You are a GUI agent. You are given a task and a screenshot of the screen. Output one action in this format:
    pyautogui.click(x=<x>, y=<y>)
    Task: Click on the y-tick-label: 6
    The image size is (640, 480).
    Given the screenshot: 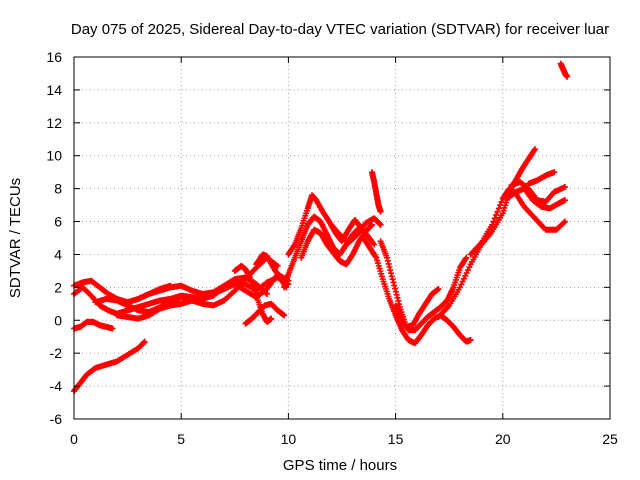 What is the action you would take?
    pyautogui.click(x=58, y=222)
    